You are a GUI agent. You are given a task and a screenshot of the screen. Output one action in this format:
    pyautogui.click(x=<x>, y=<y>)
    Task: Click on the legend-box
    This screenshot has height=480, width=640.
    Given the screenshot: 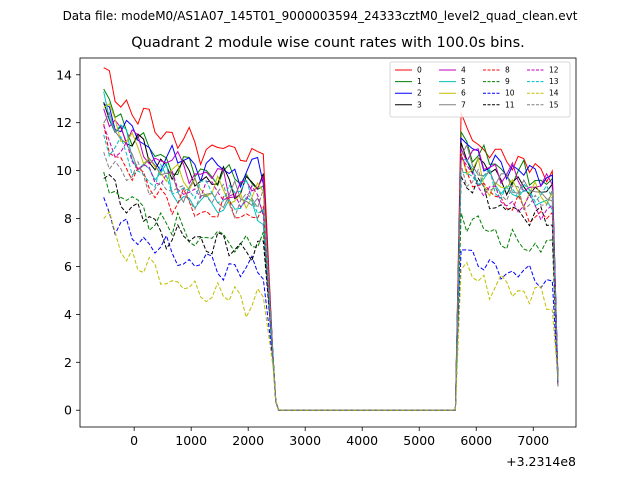 What is the action you would take?
    pyautogui.click(x=480, y=89)
    